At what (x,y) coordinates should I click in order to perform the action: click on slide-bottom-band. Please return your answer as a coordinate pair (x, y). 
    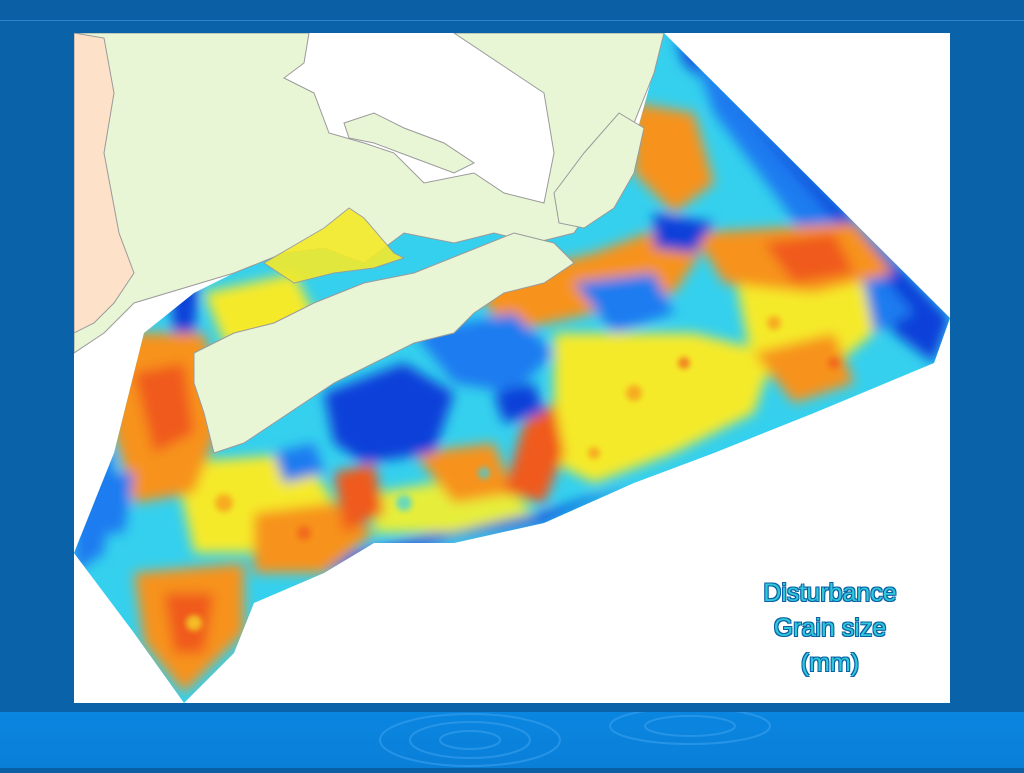
    Looking at the image, I should click on (512, 737).